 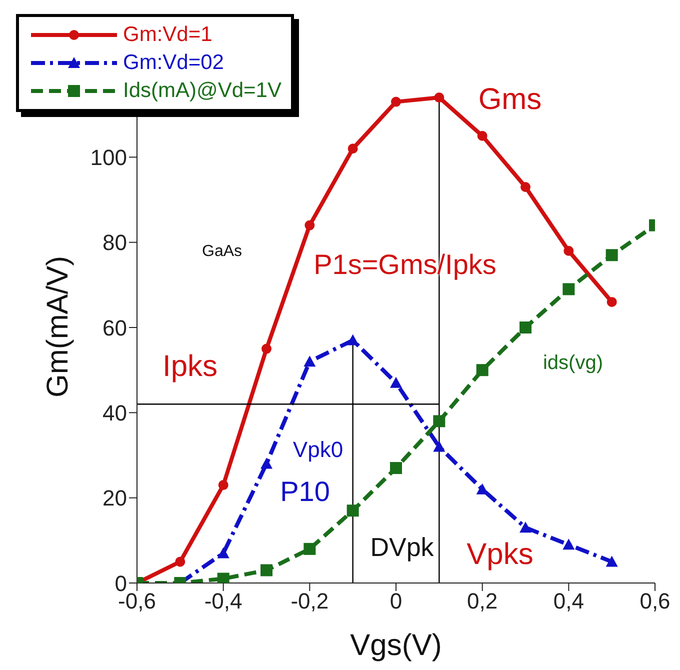 What do you see at coordinates (114, 327) in the screenshot?
I see `y-tick-label: 60` at bounding box center [114, 327].